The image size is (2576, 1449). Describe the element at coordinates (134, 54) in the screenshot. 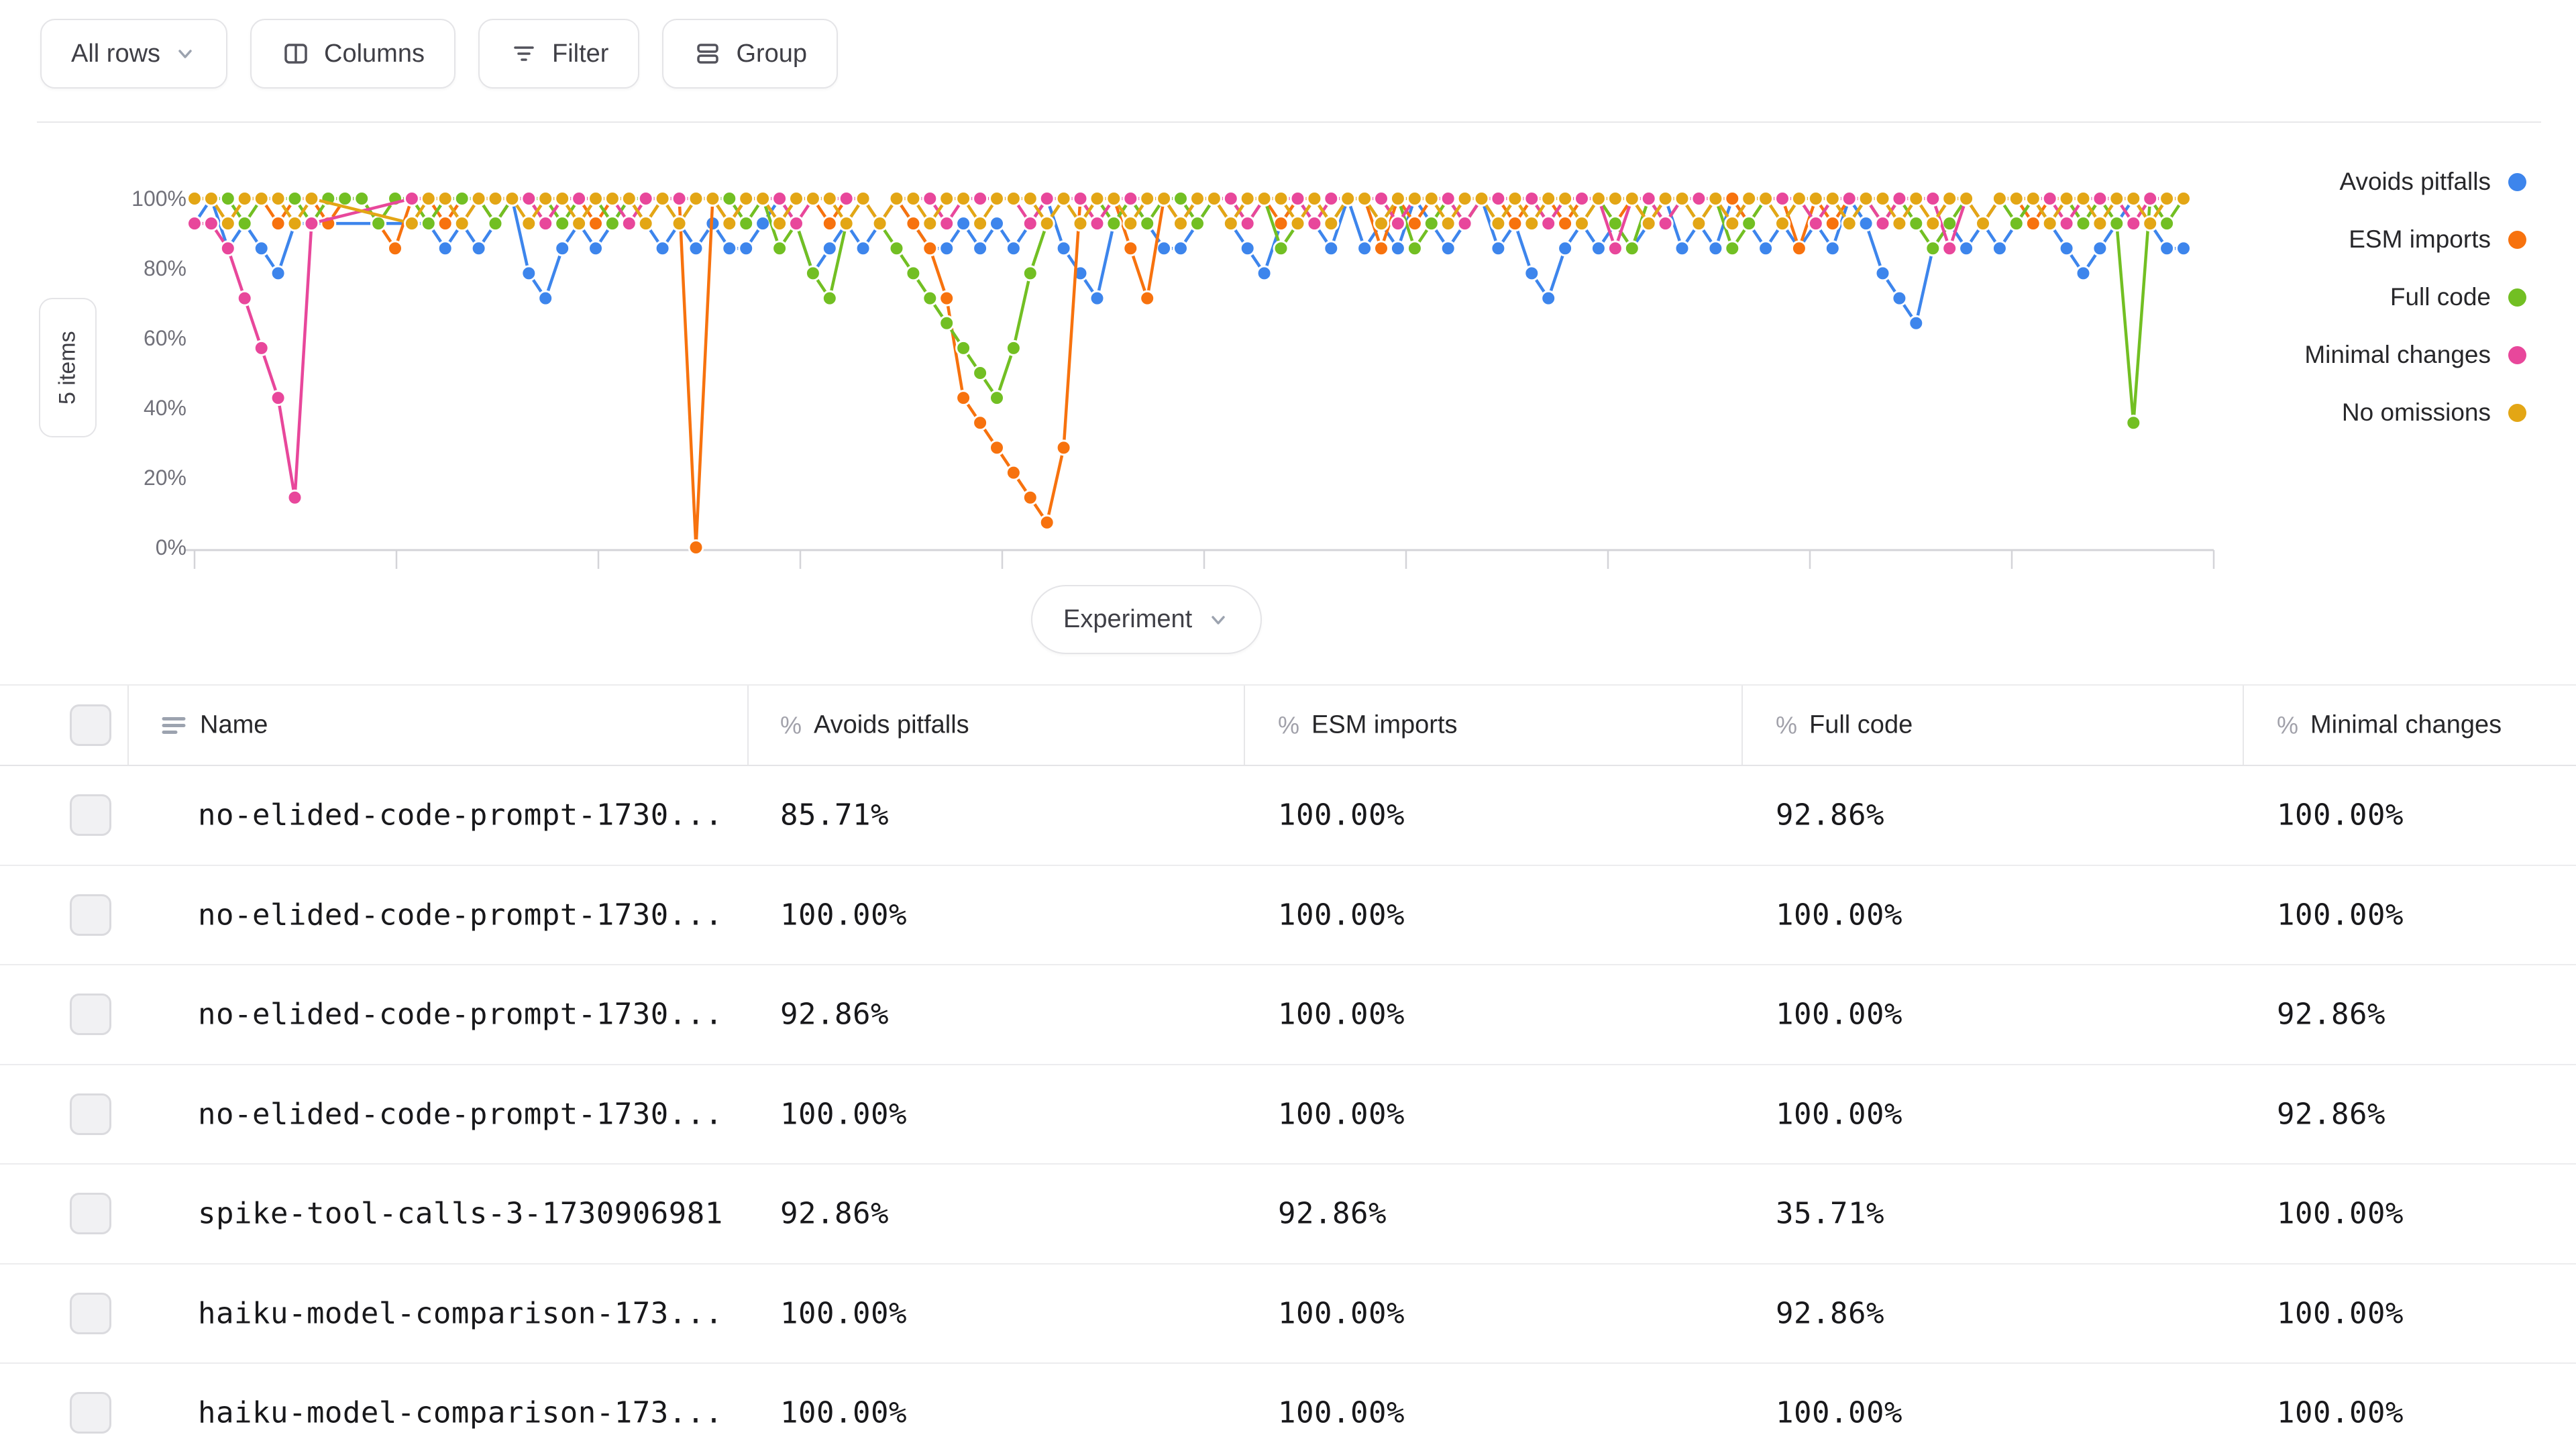

I see `all-rows-dropdown: All rows` at that location.